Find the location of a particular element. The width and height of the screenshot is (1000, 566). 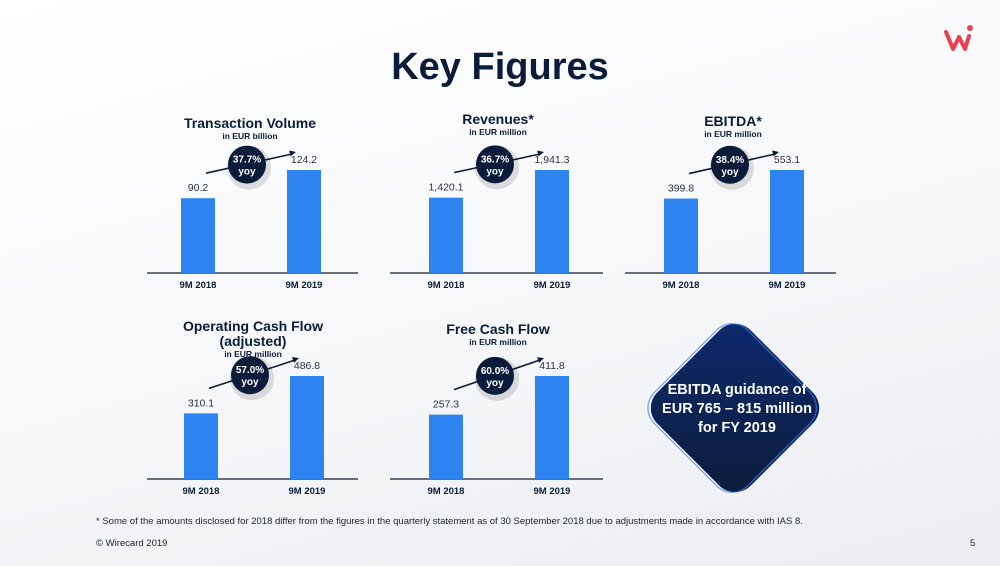

chart-subtitle: in EUR billion is located at coordinates (249, 136).